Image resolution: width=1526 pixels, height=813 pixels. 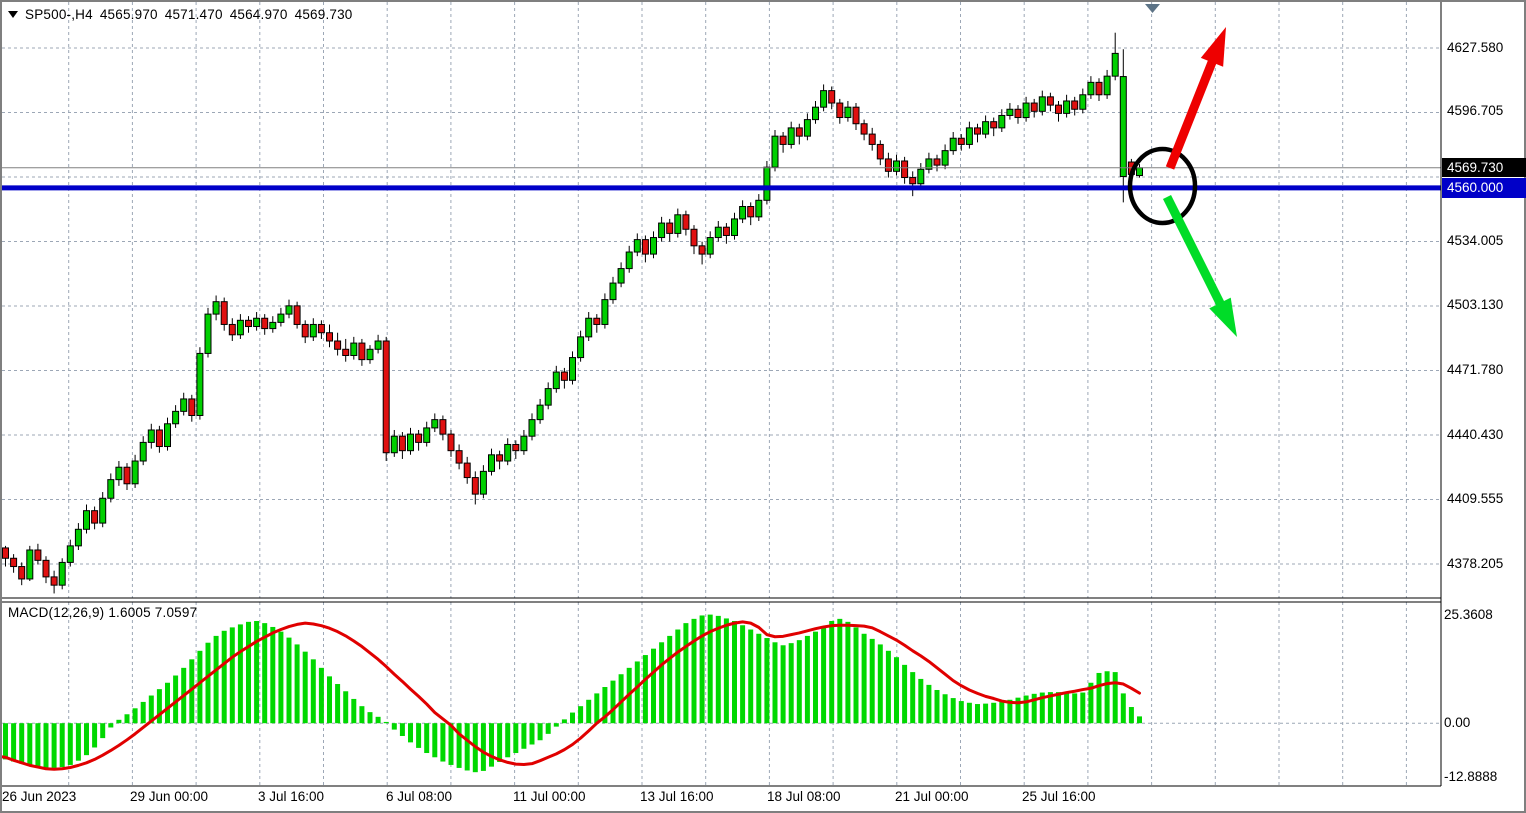 What do you see at coordinates (1468, 614) in the screenshot?
I see `macd-axis-label: 25.3608` at bounding box center [1468, 614].